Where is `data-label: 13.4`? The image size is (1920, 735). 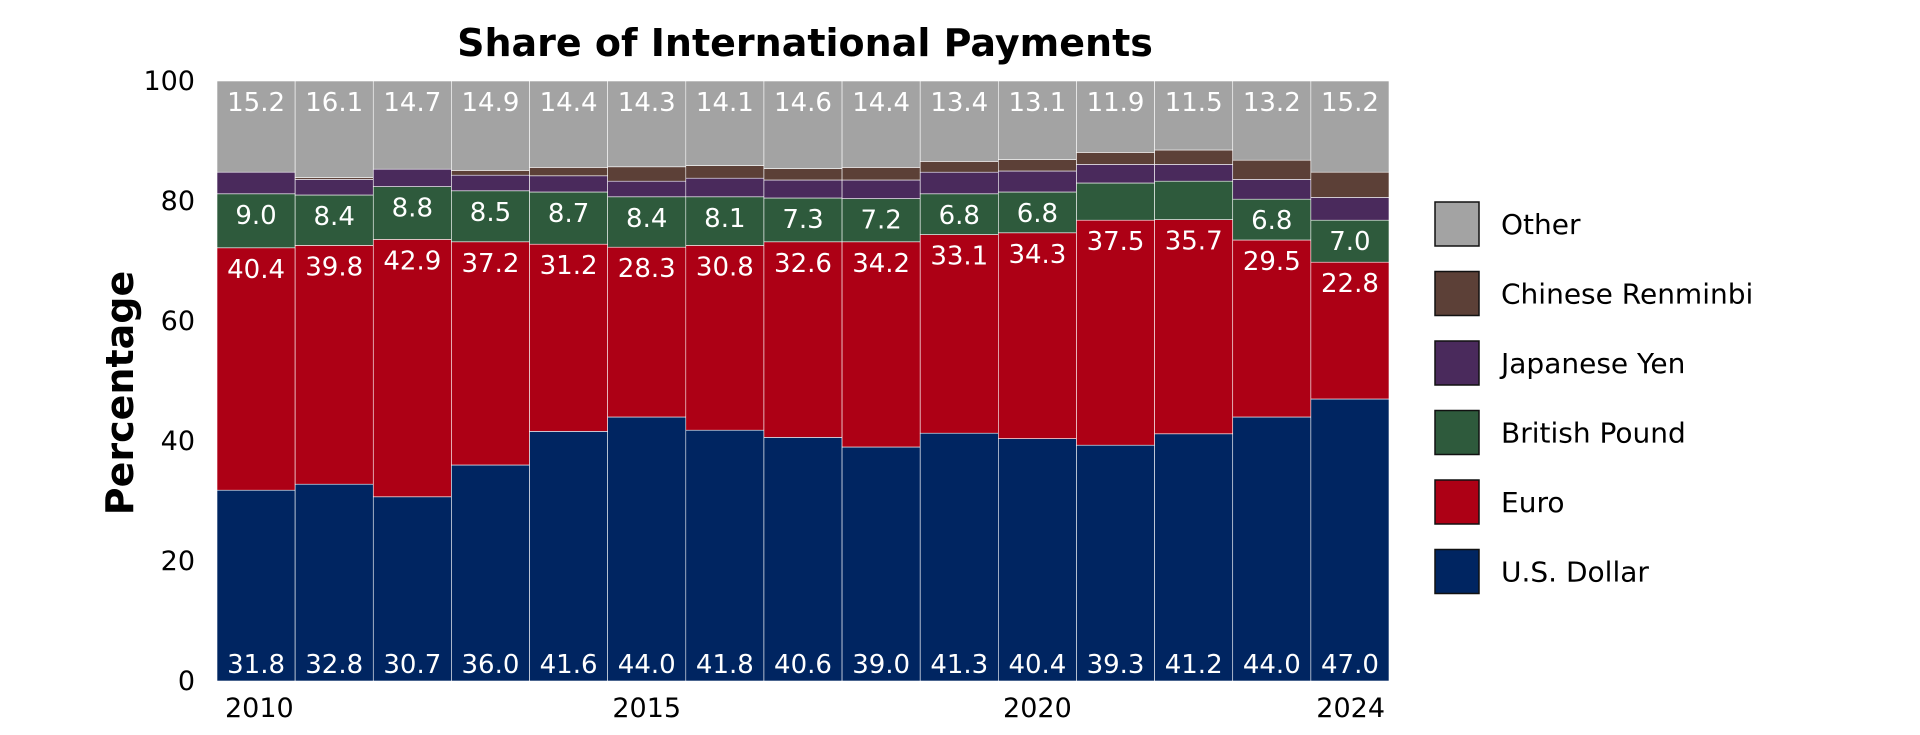 data-label: 13.4 is located at coordinates (959, 103).